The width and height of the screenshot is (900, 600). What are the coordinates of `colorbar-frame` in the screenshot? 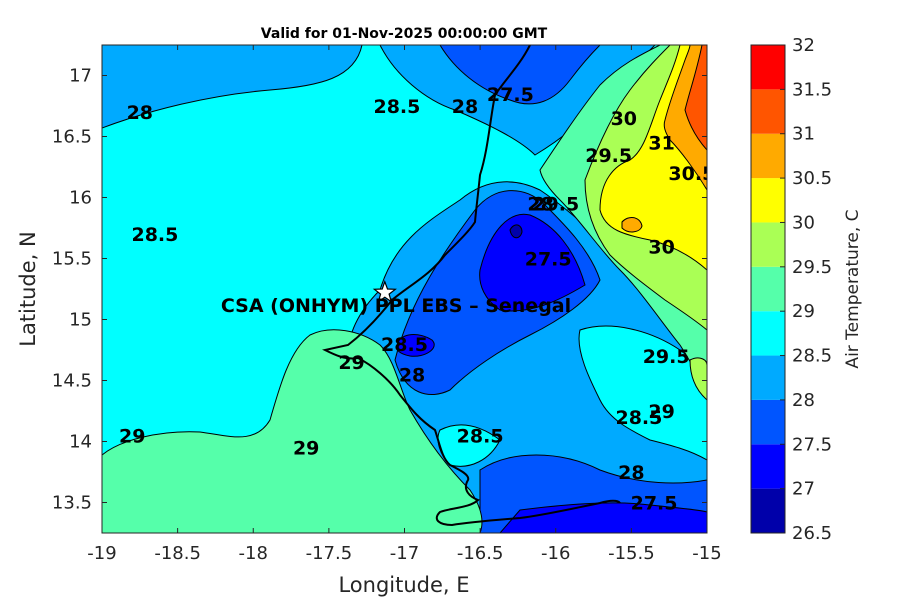 It's located at (768, 289).